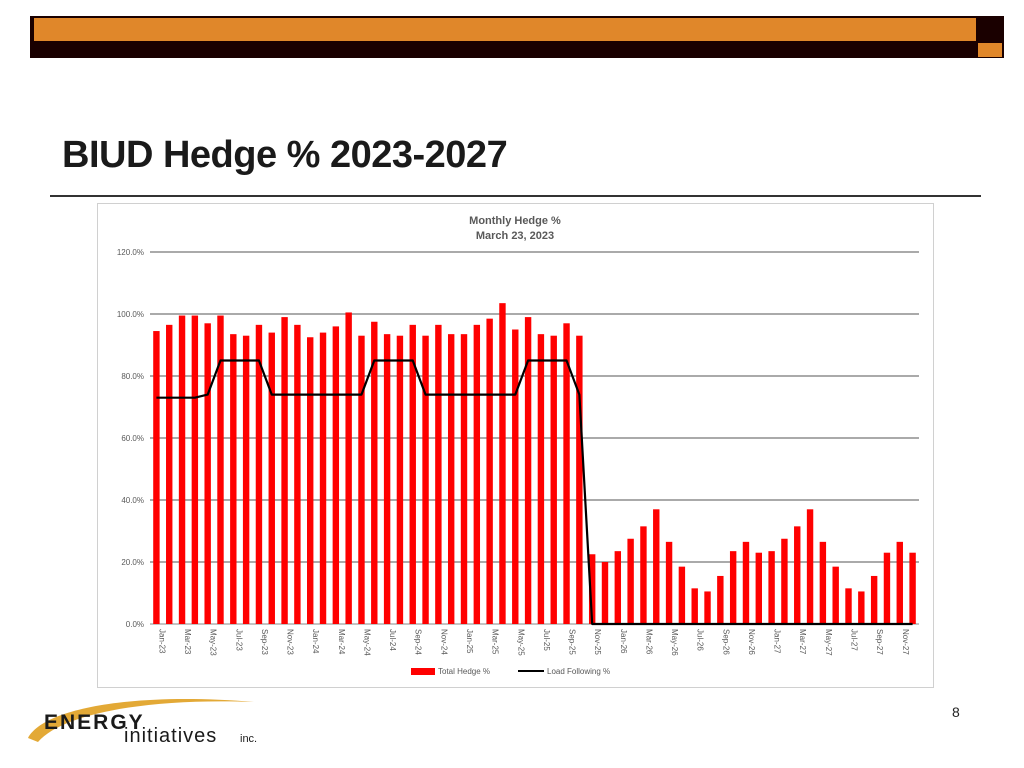 Image resolution: width=1024 pixels, height=768 pixels. Describe the element at coordinates (187, 642) in the screenshot. I see `x-tick-label: Mar-23` at that location.